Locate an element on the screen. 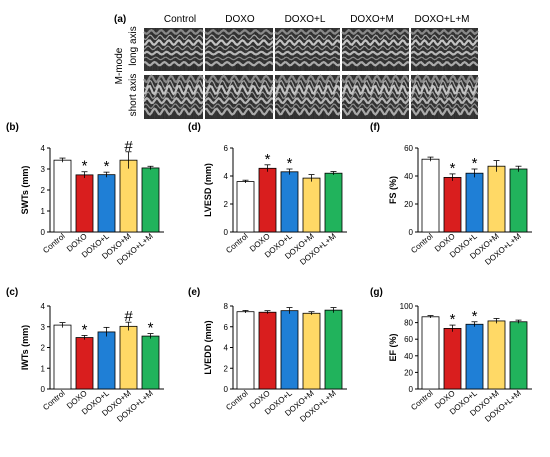  y-axis-label: SWTs (mm) is located at coordinates (25, 190).